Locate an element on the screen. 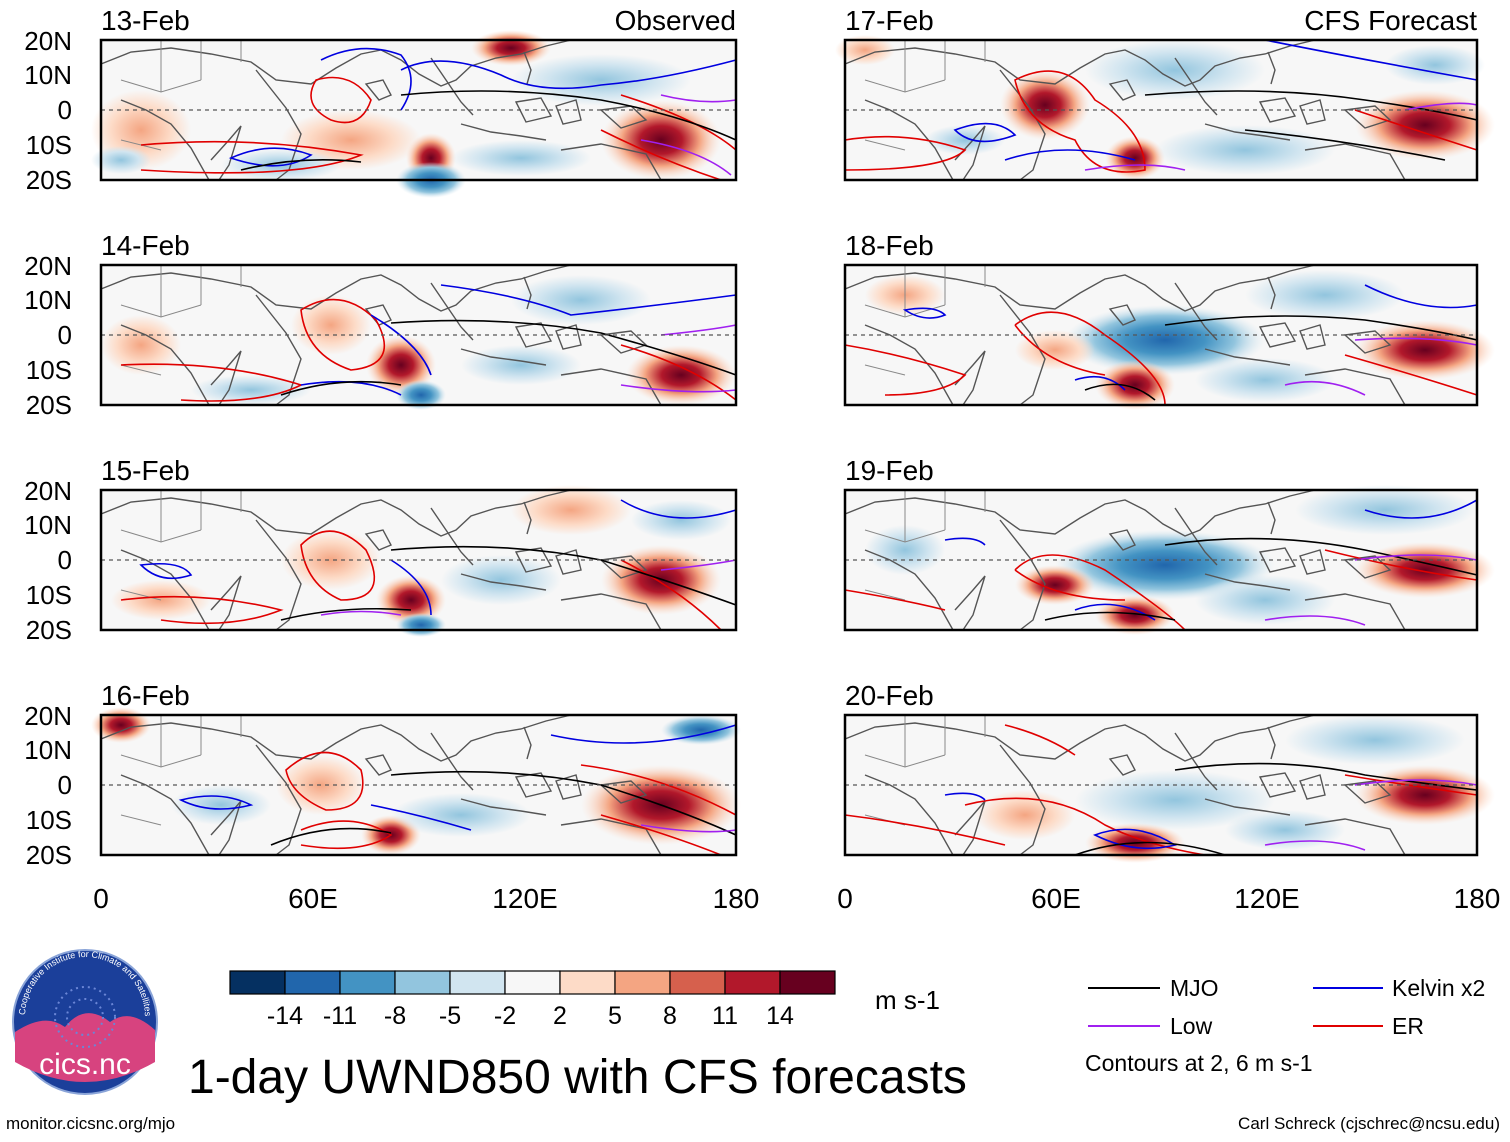  figure-title: 1-day UWND850 with CFS forecasts is located at coordinates (577, 1077).